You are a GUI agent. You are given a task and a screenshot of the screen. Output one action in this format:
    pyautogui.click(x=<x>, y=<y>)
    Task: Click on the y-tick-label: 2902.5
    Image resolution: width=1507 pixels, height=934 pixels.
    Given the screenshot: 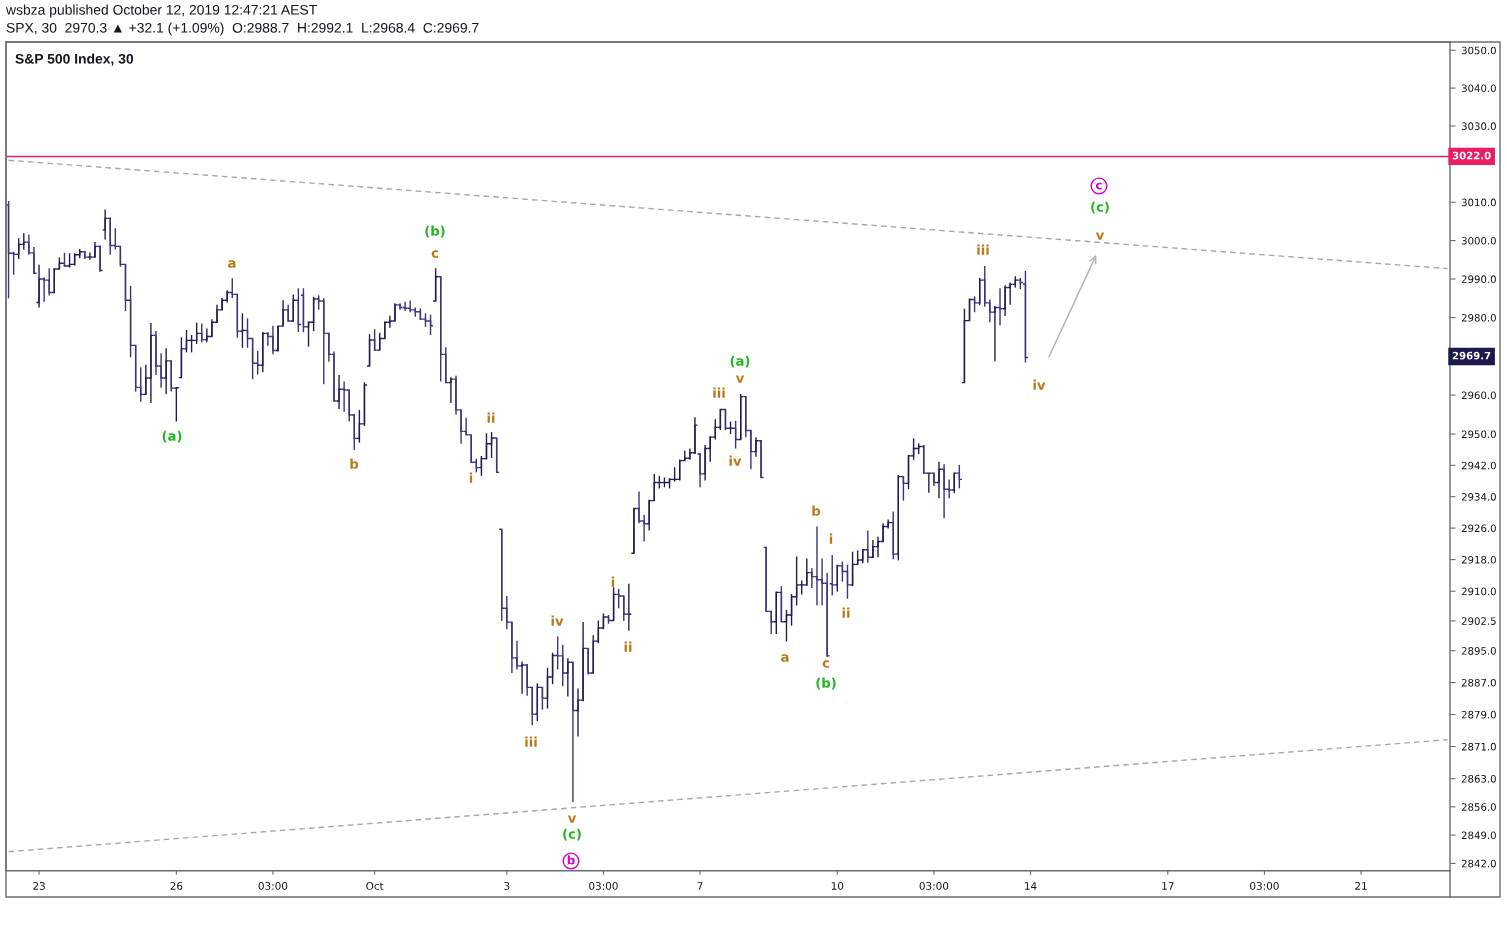 What is the action you would take?
    pyautogui.click(x=1478, y=621)
    